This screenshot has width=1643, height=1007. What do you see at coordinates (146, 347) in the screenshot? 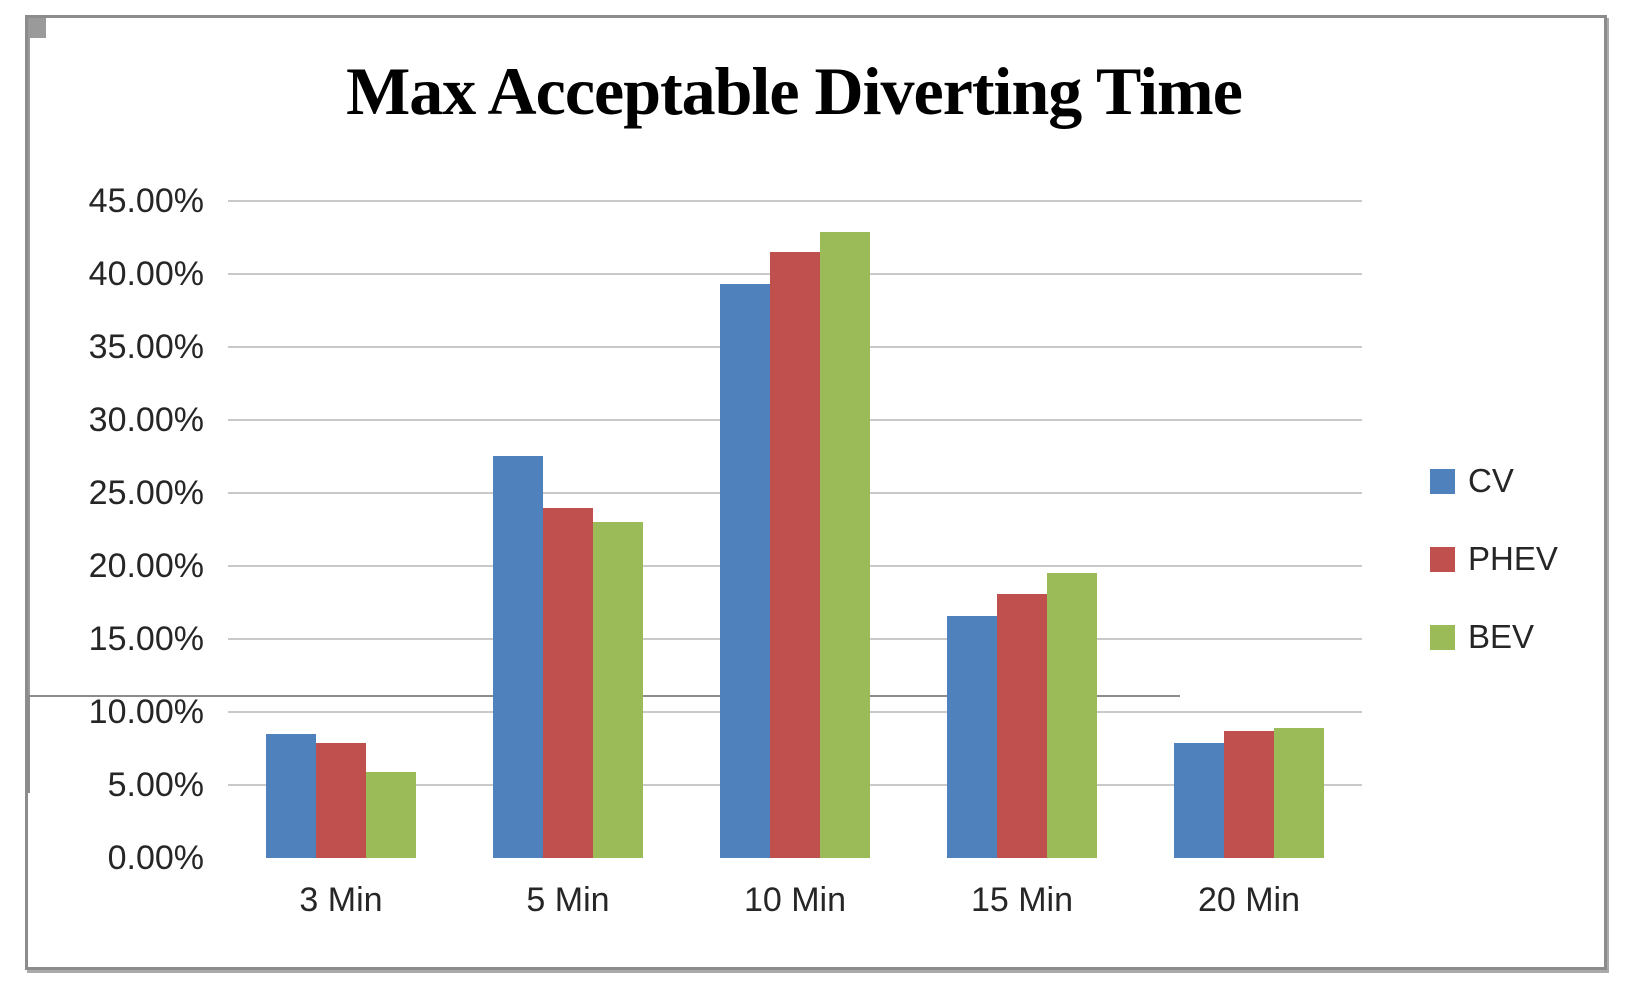
I see `y-tick-label: 35.00%` at bounding box center [146, 347].